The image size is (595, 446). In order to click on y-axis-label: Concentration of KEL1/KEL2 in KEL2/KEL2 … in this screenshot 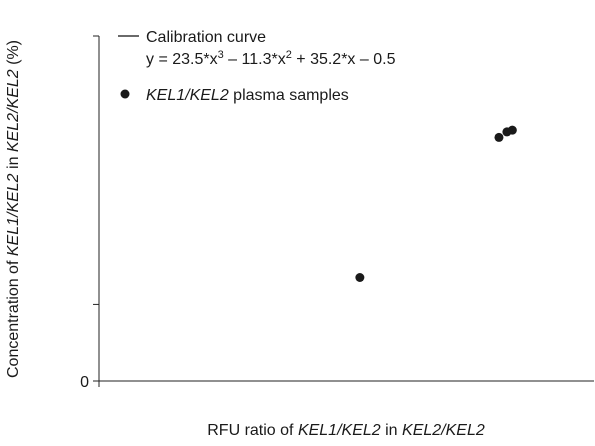, I will do `click(13, 209)`.